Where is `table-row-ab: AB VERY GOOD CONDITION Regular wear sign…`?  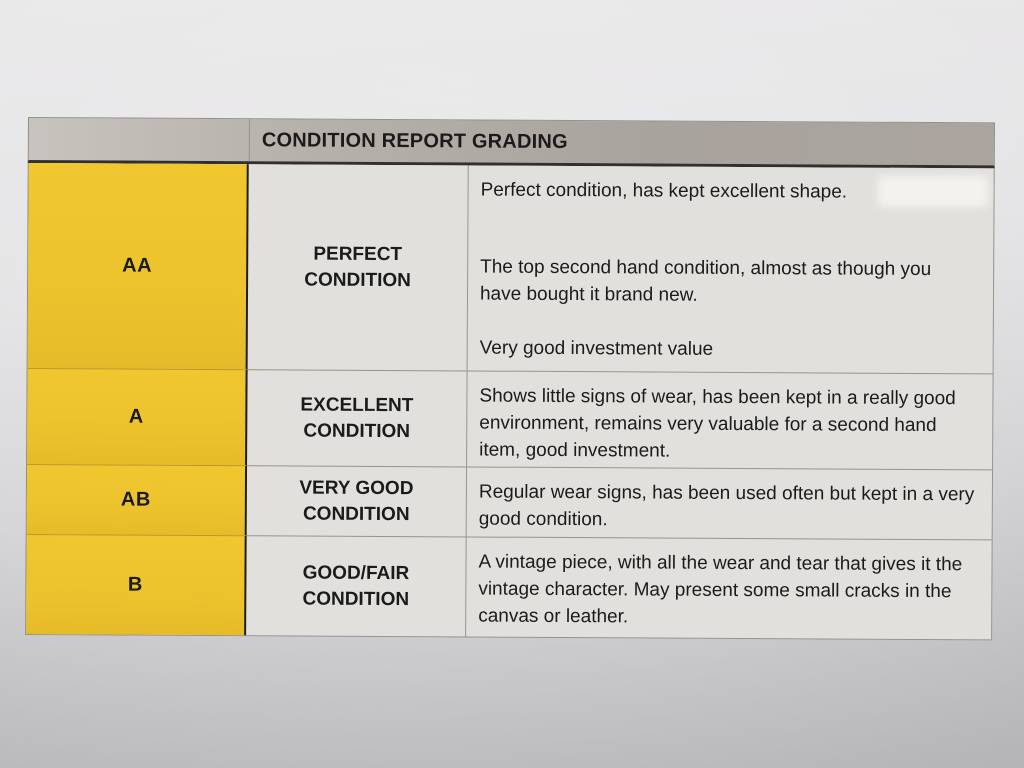
table-row-ab: AB VERY GOOD CONDITION Regular wear sign… is located at coordinates (509, 502).